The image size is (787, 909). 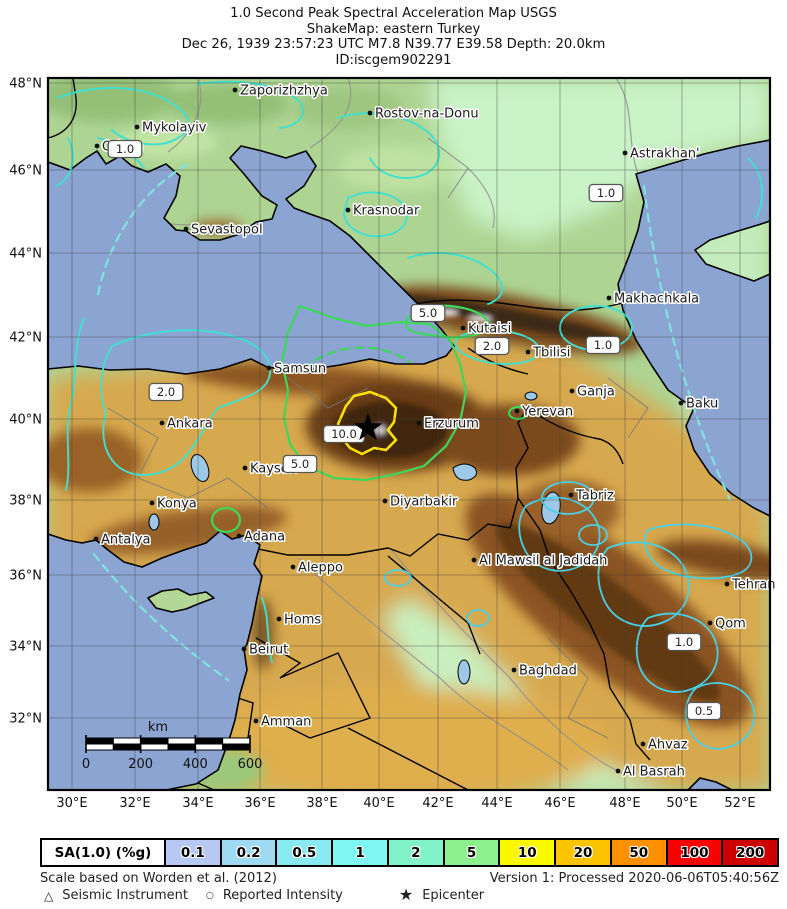 What do you see at coordinates (547, 412) in the screenshot?
I see `city-label: Yerevan` at bounding box center [547, 412].